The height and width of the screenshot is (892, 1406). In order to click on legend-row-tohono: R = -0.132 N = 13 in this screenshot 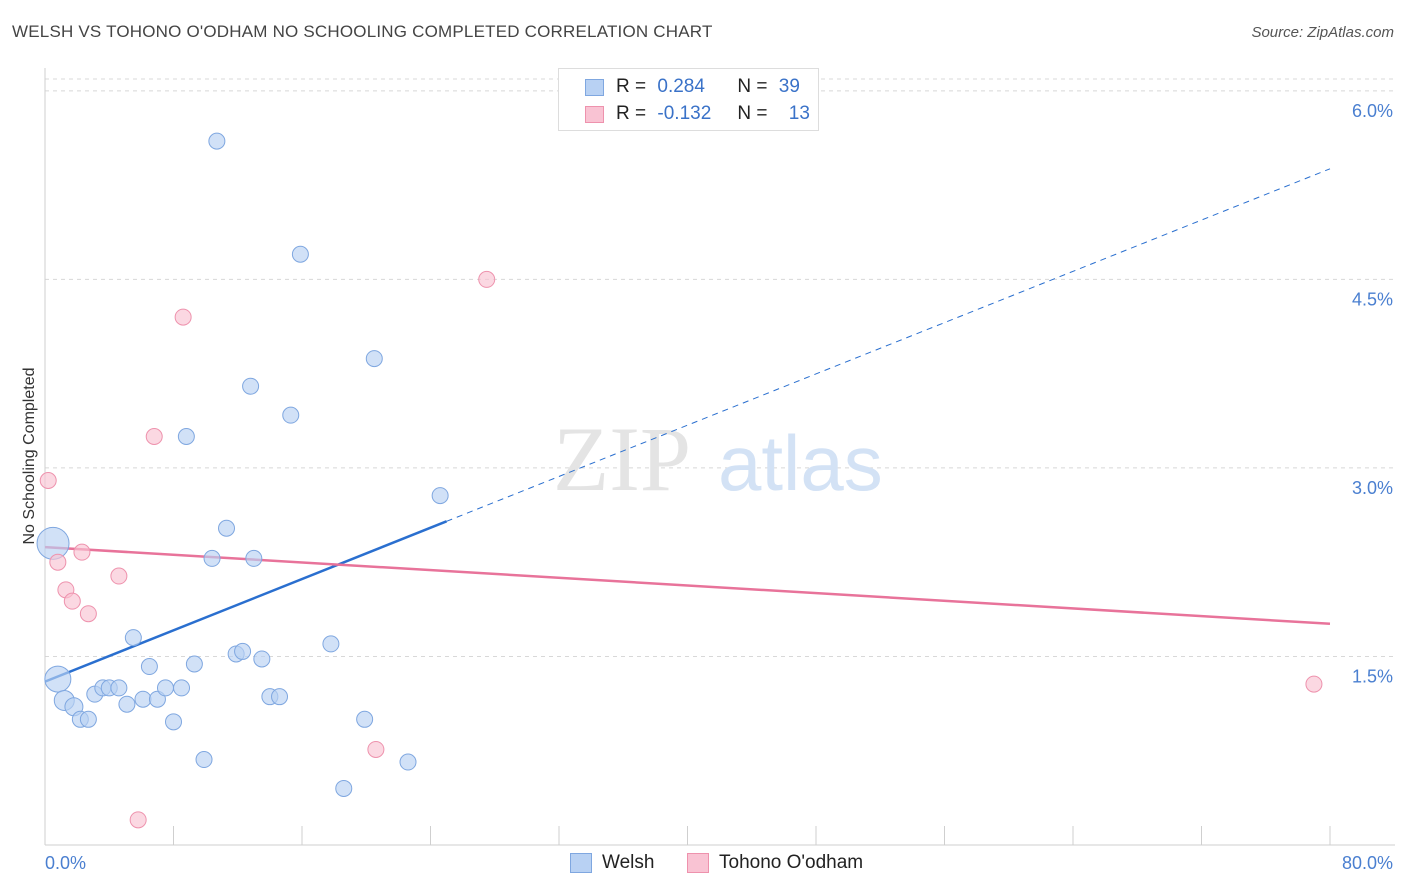, I will do `click(697, 114)`.